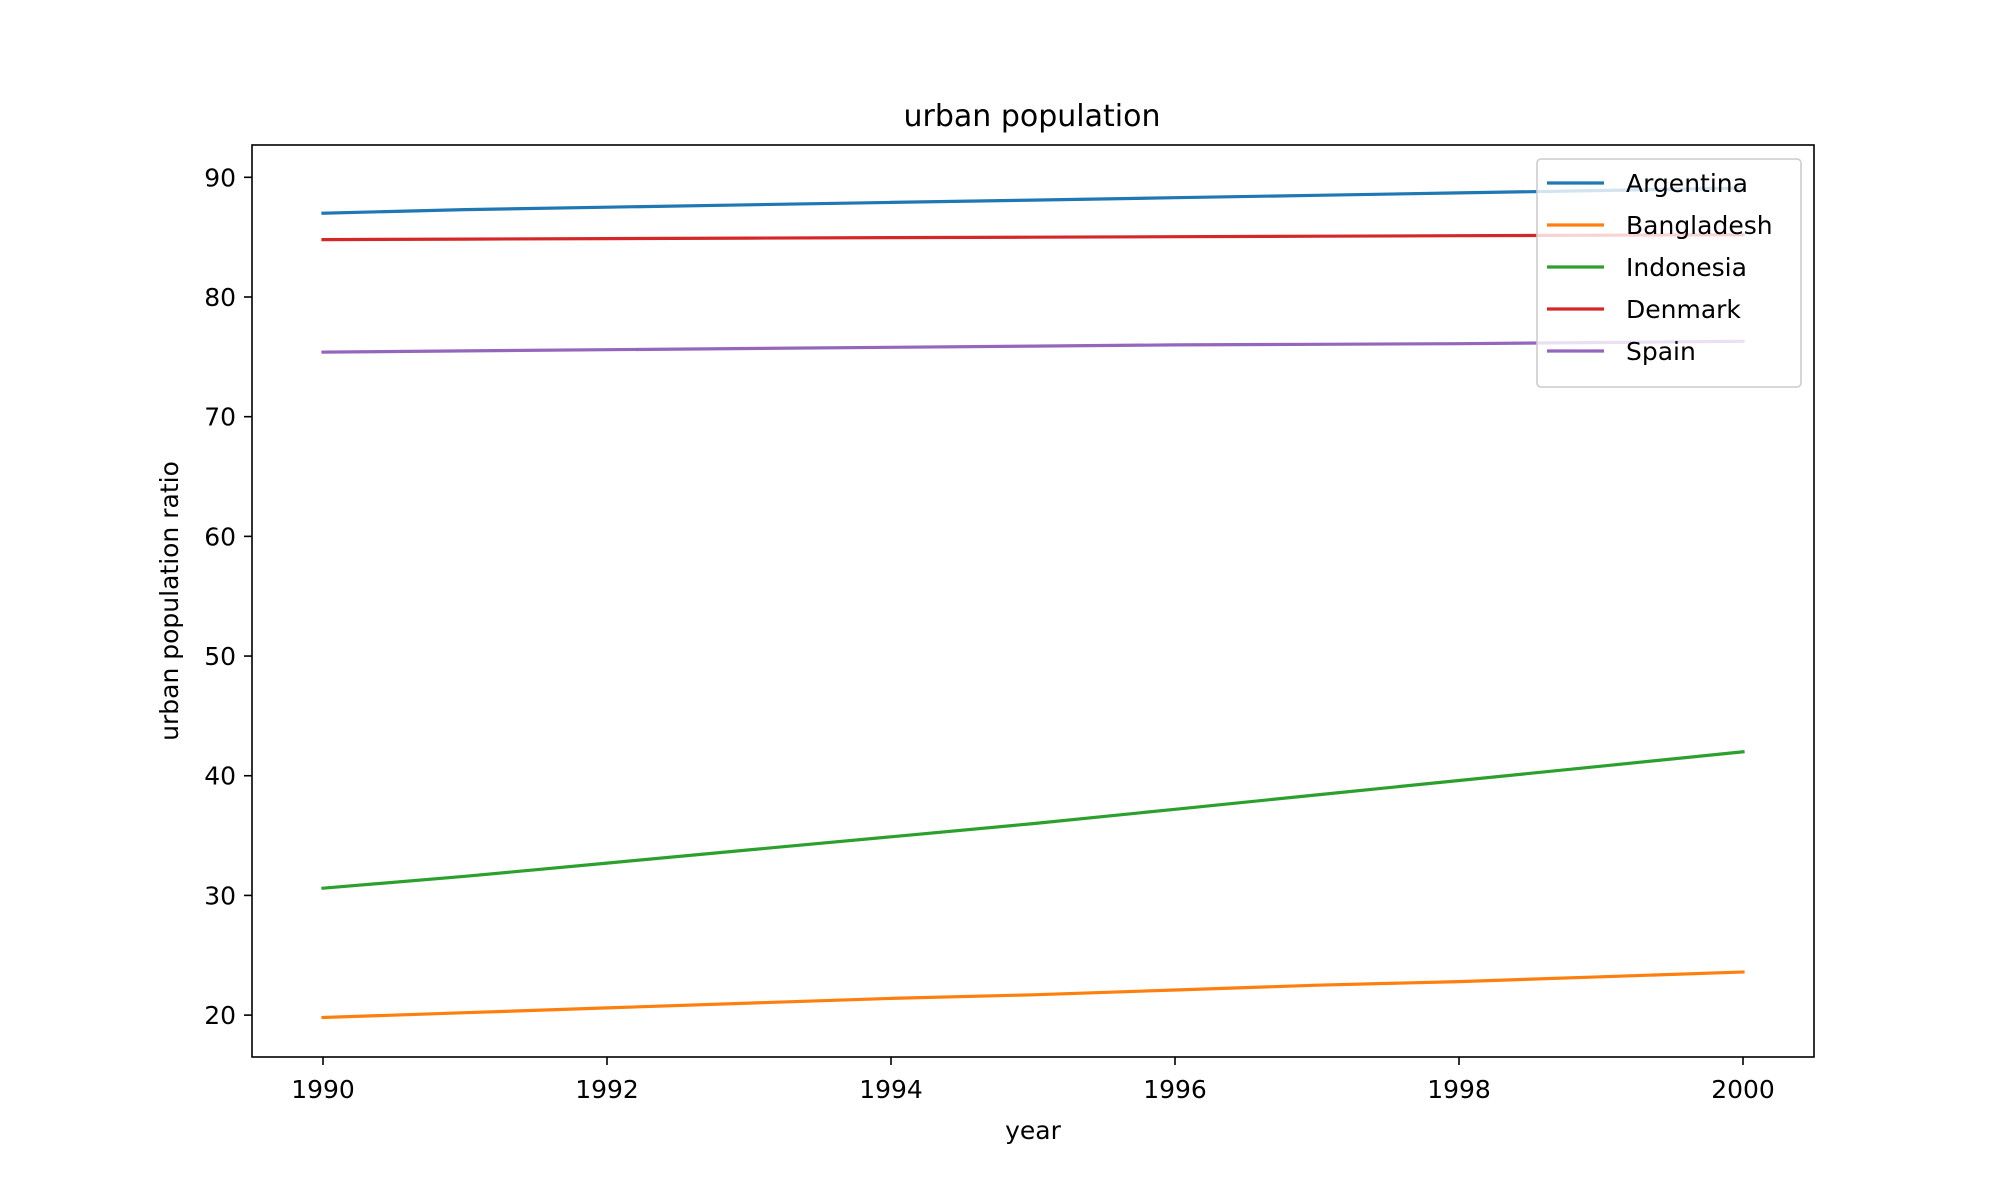 The width and height of the screenshot is (2000, 1204). I want to click on series-line-indonesia, so click(1033, 820).